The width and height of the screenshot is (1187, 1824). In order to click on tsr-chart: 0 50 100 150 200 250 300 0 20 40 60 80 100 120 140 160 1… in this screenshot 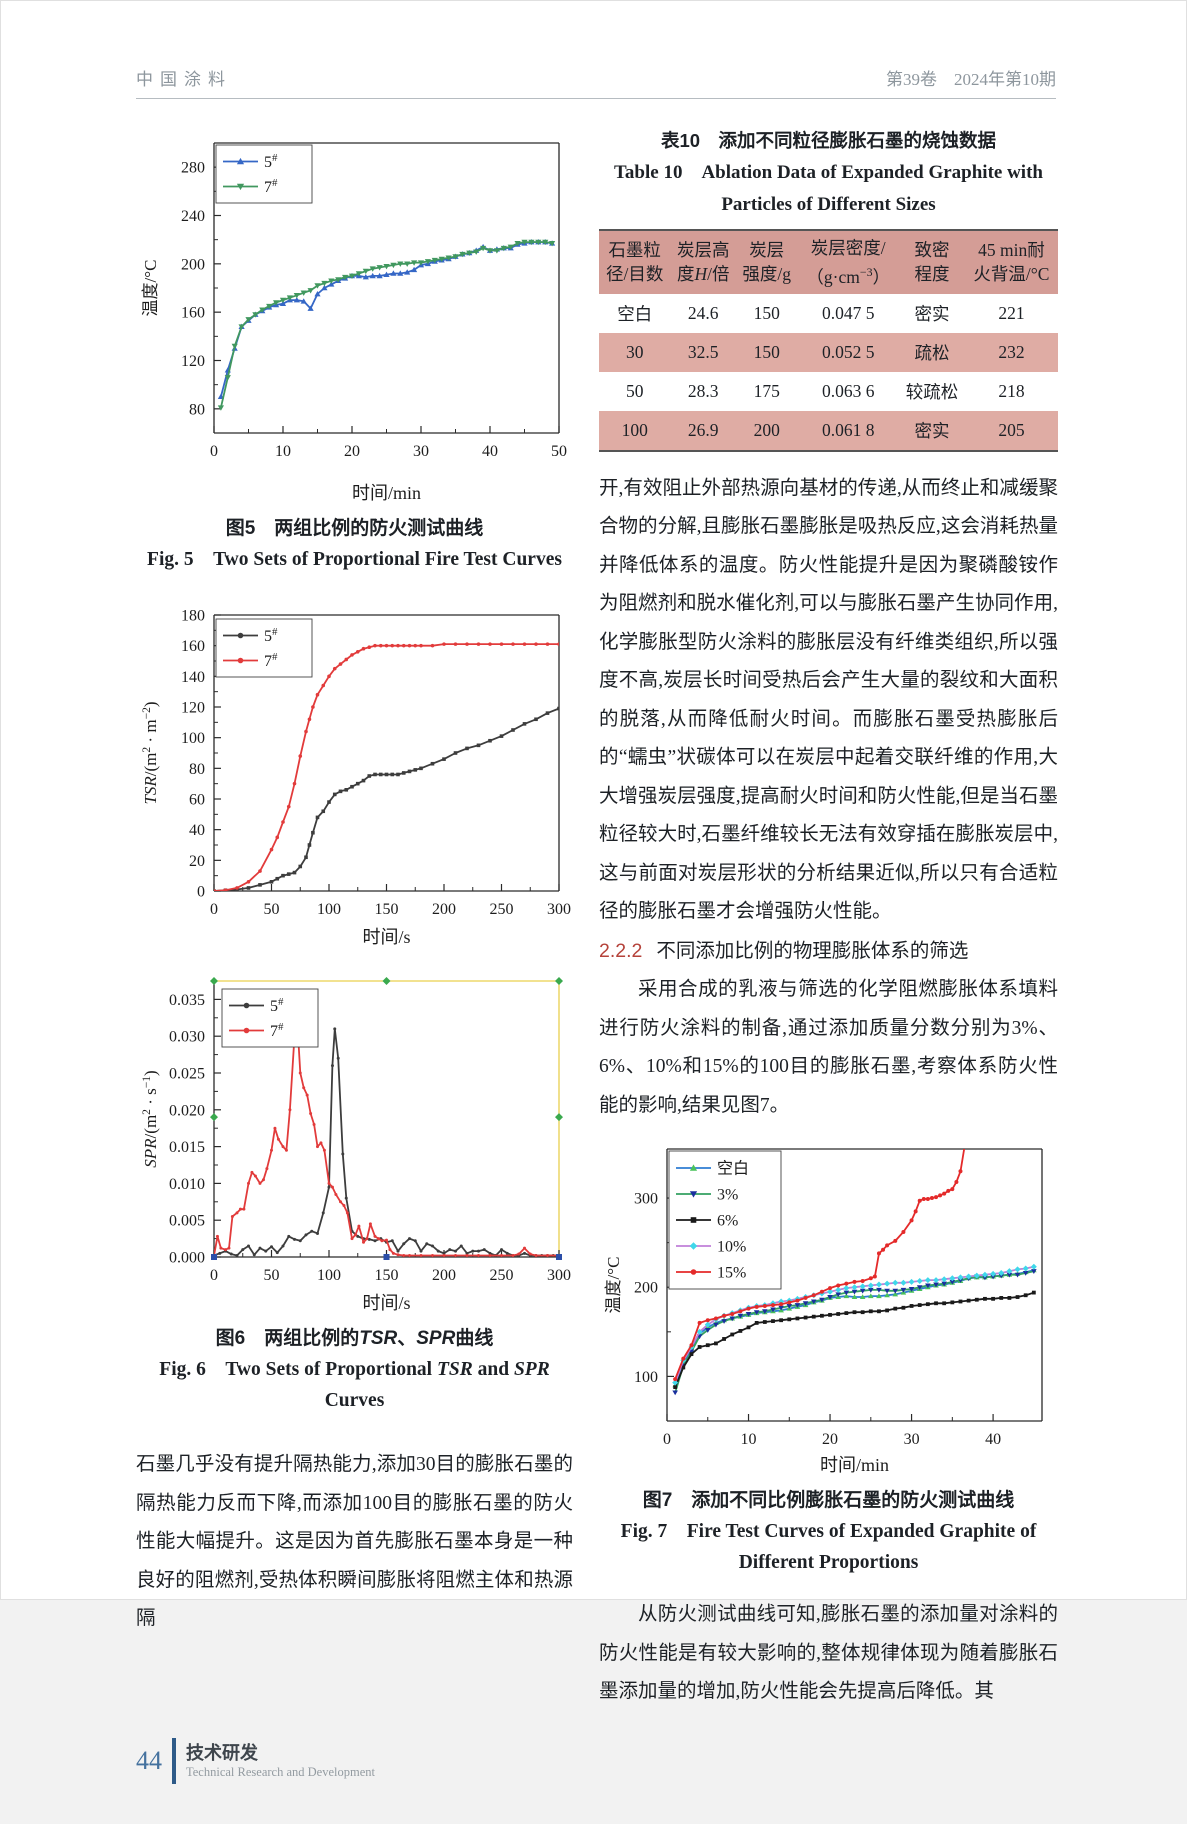, I will do `click(354, 781)`.